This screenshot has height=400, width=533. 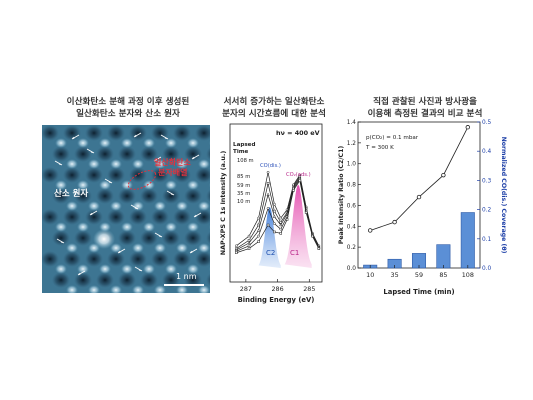 I want to click on right-tick-label: 0.3, so click(x=487, y=181).